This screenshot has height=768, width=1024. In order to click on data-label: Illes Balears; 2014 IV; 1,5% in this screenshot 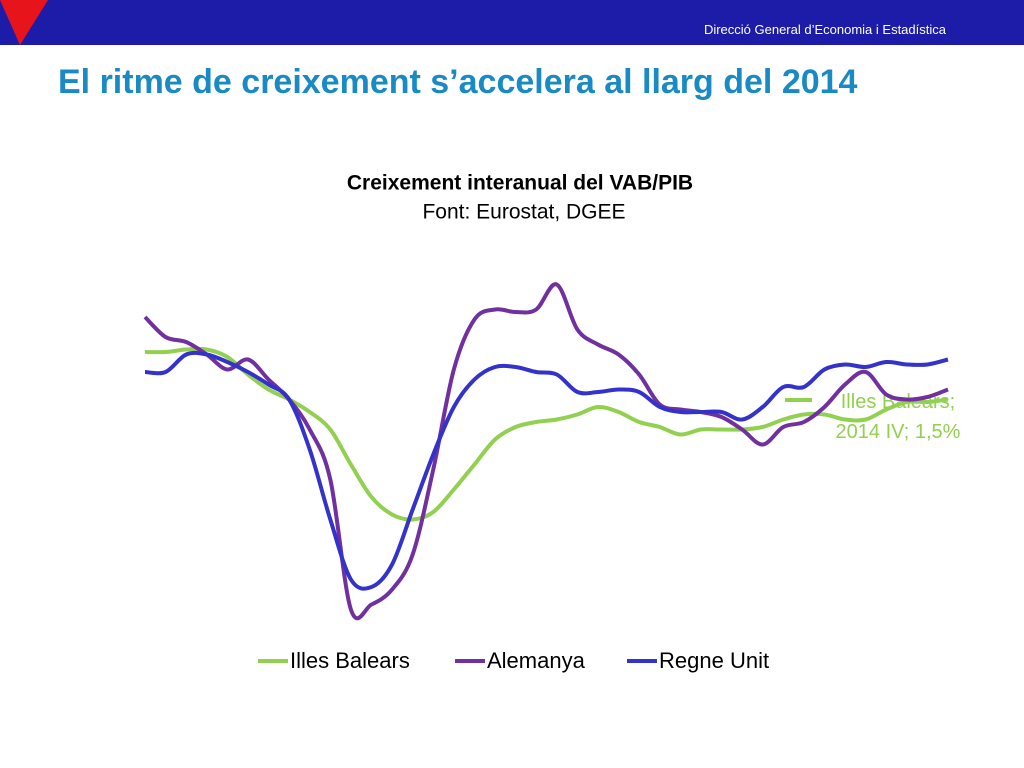, I will do `click(898, 417)`.